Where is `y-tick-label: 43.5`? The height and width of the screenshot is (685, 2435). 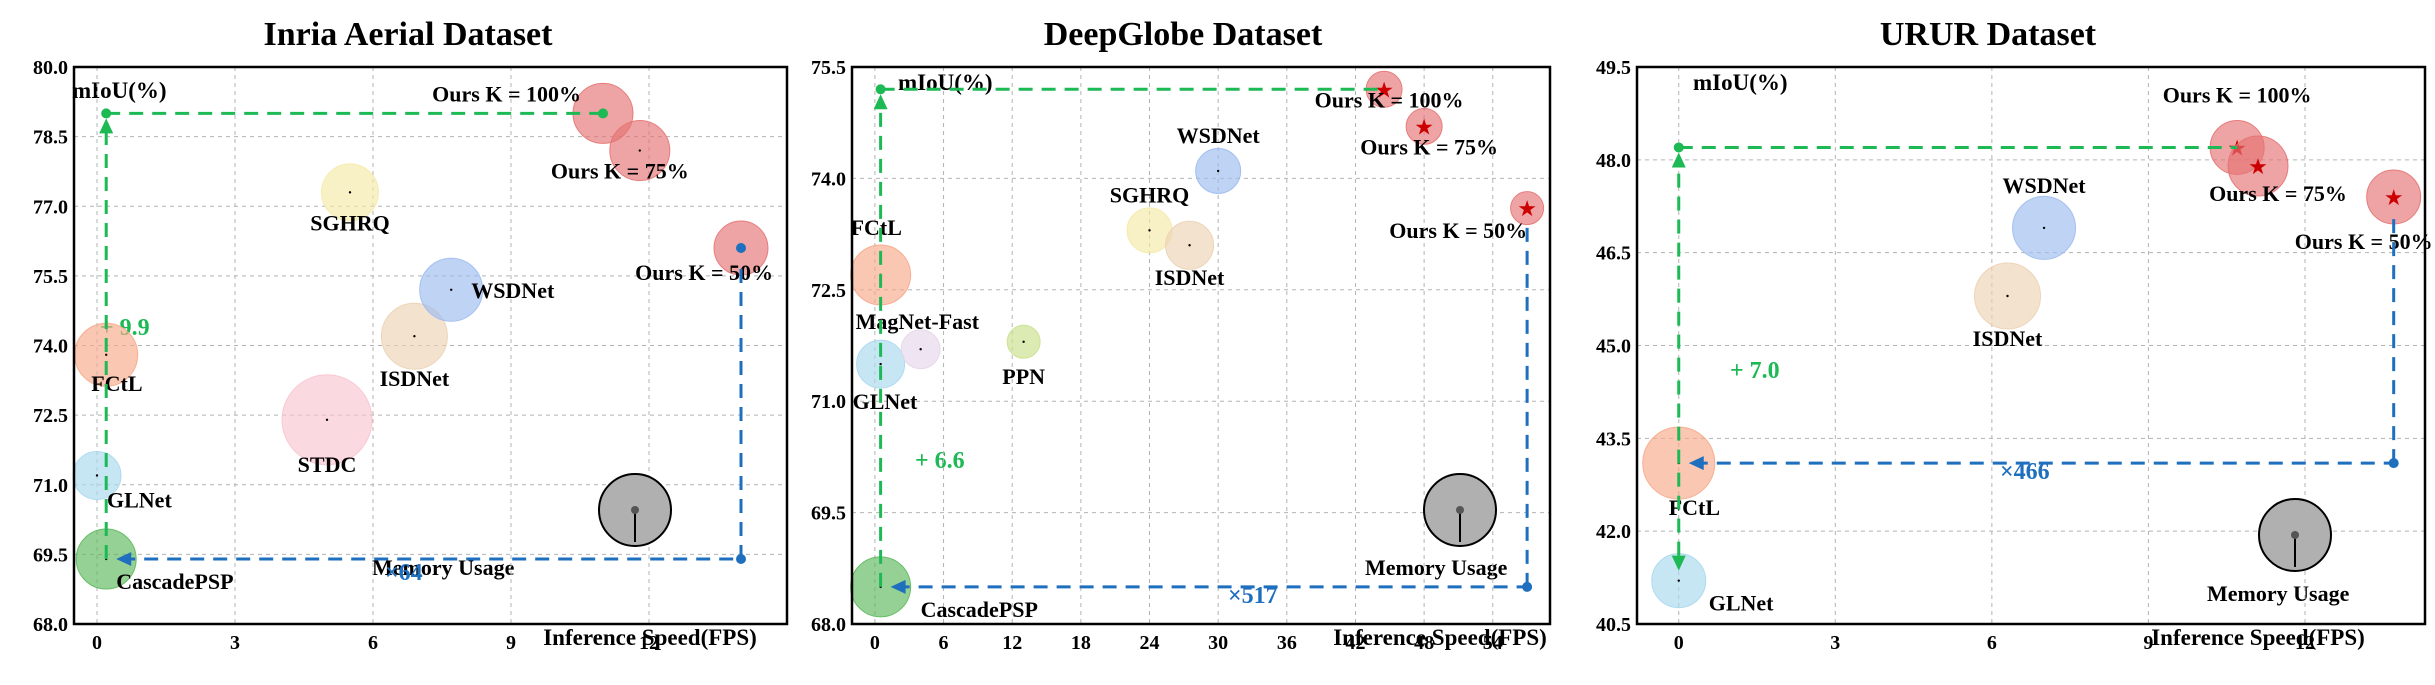 y-tick-label: 43.5 is located at coordinates (1613, 439).